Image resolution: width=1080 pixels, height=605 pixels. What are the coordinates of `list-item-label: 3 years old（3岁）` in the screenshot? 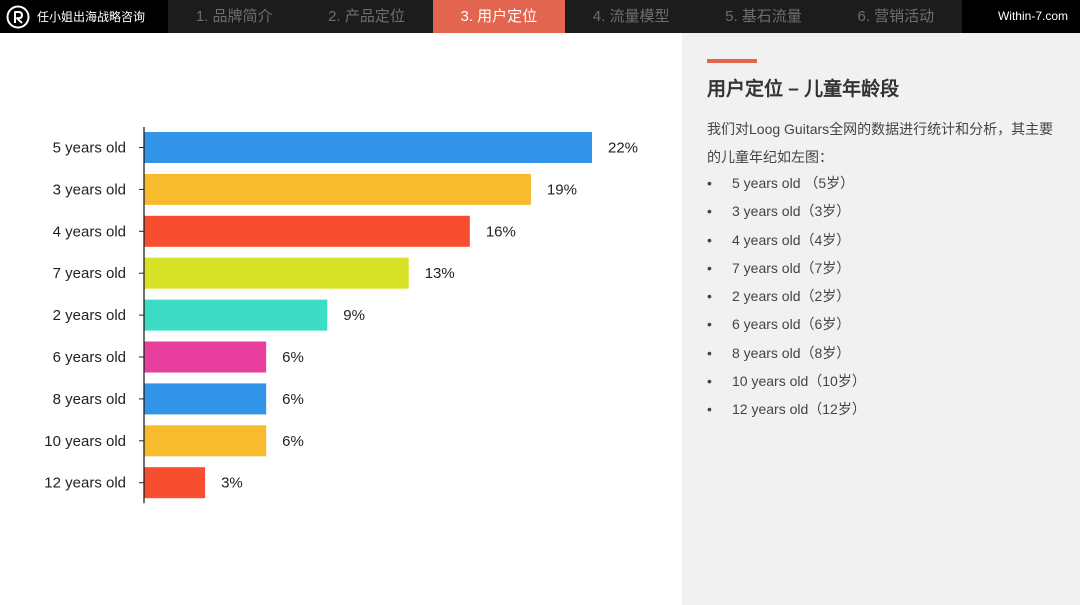 It's located at (791, 211).